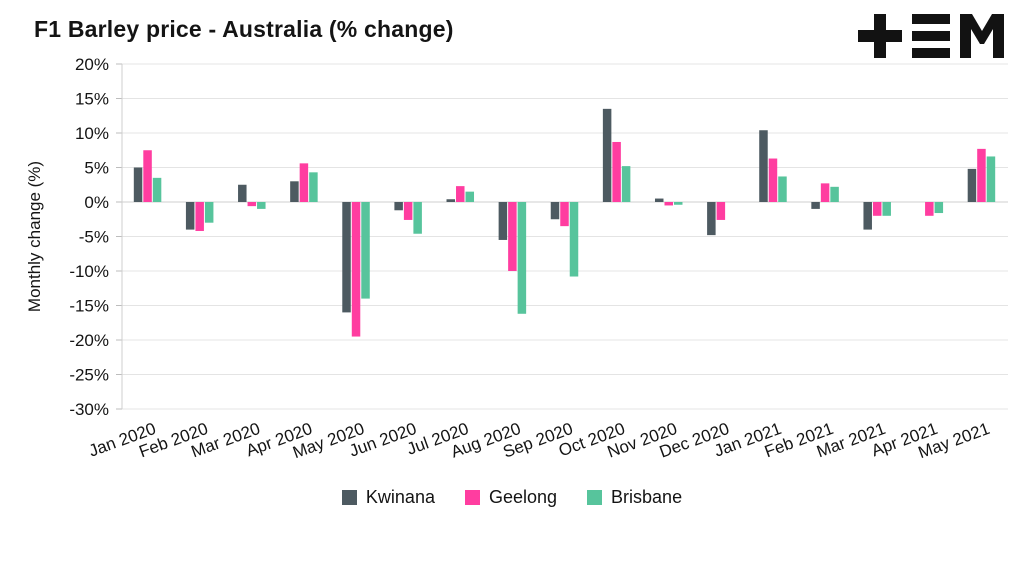 This screenshot has height=569, width=1024. Describe the element at coordinates (512, 29) in the screenshot. I see `chart-header: F1 Barley price - Australia (% change)` at that location.